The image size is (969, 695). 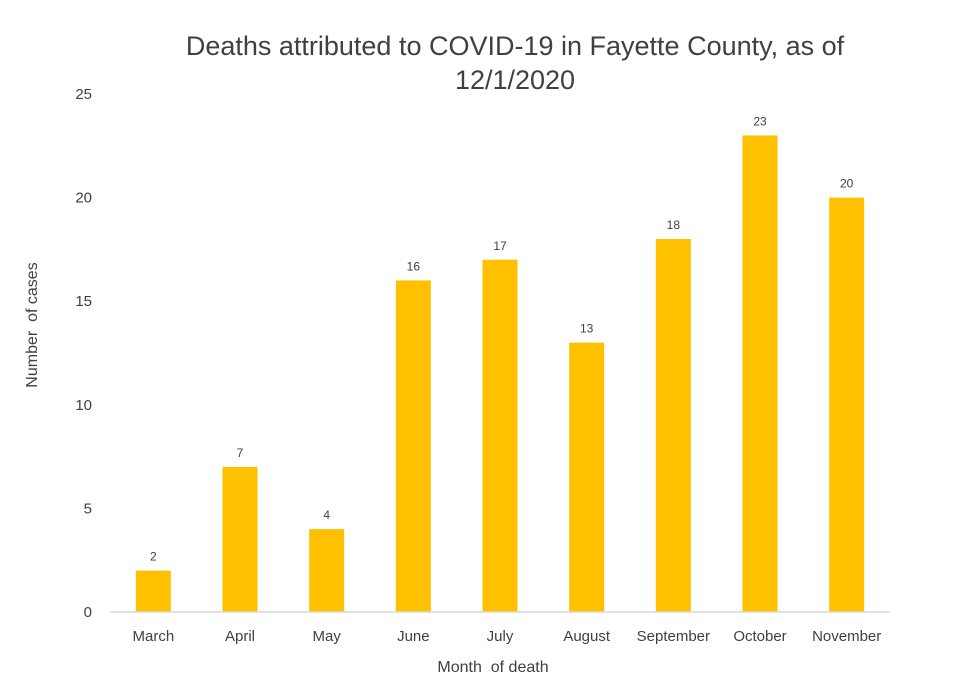 What do you see at coordinates (413, 636) in the screenshot?
I see `x-tick-label-june: June` at bounding box center [413, 636].